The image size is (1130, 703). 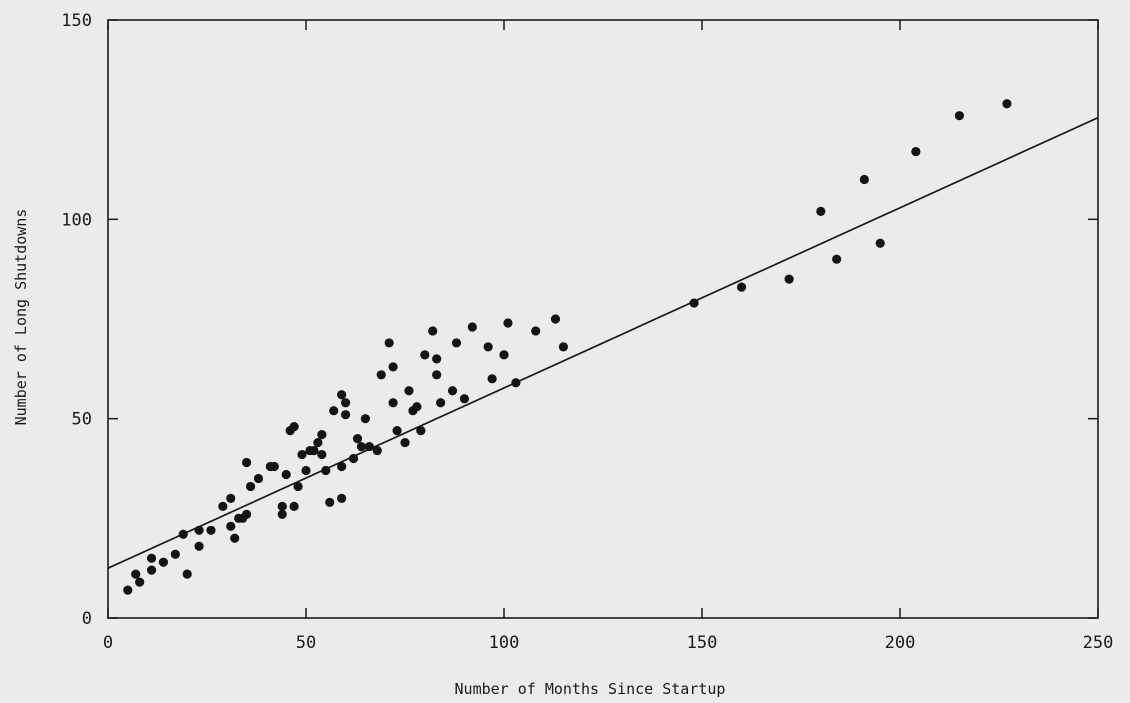 What do you see at coordinates (702, 643) in the screenshot?
I see `x-tick-label: 150` at bounding box center [702, 643].